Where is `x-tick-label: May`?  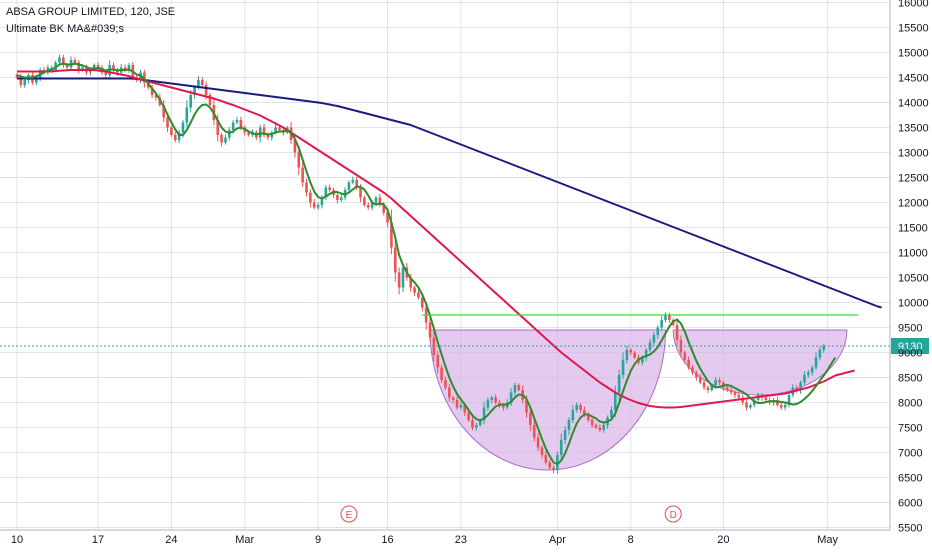 x-tick-label: May is located at coordinates (827, 540).